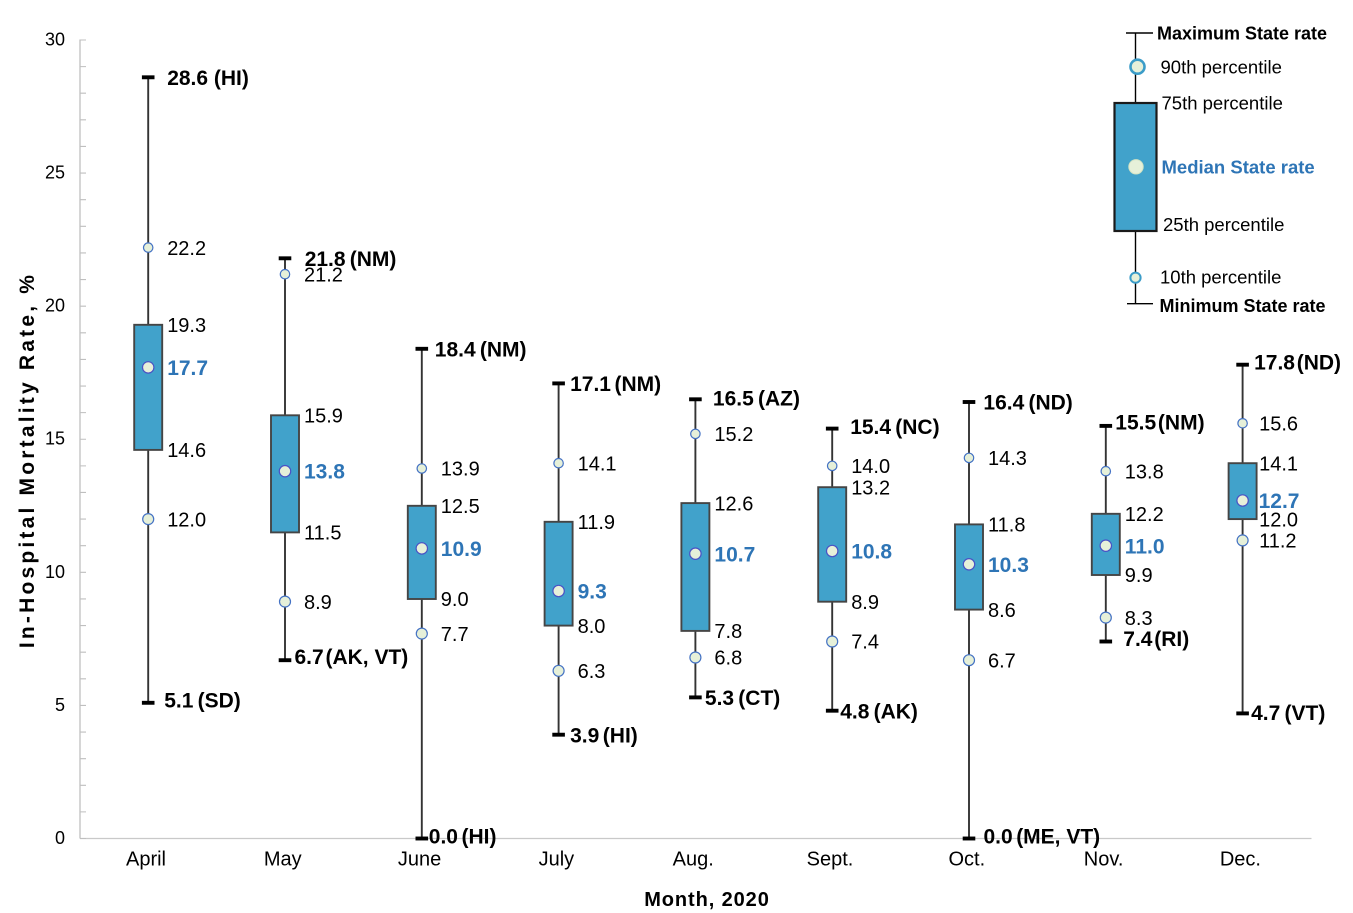 The height and width of the screenshot is (913, 1353). What do you see at coordinates (604, 735) in the screenshot?
I see `svg-text: 3.9 (HI)` at bounding box center [604, 735].